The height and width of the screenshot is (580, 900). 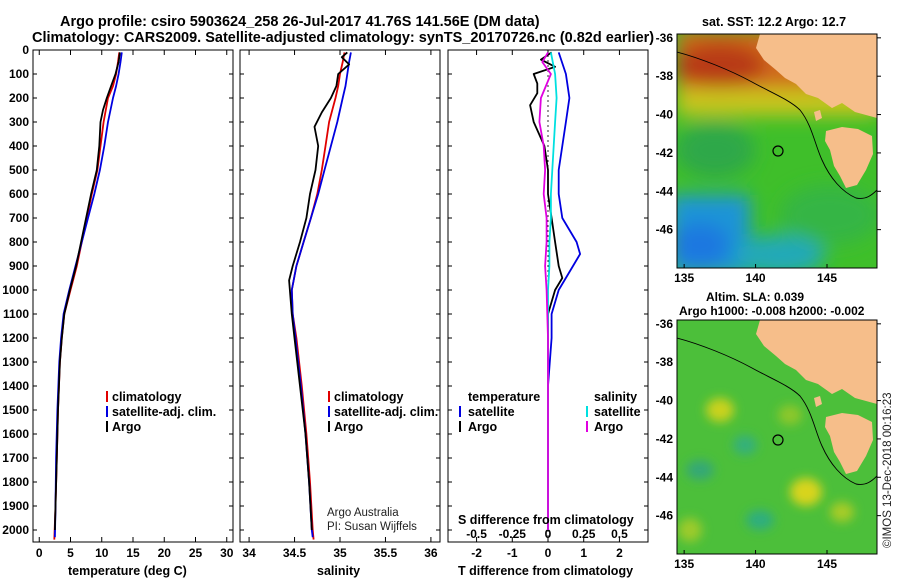 I want to click on sst-shelf-contour, so click(x=777, y=125).